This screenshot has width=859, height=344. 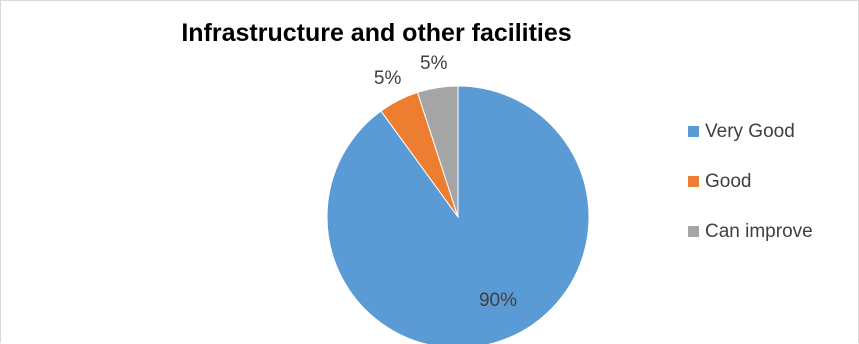 I want to click on legend-item-can-improve: Can improve, so click(x=750, y=231).